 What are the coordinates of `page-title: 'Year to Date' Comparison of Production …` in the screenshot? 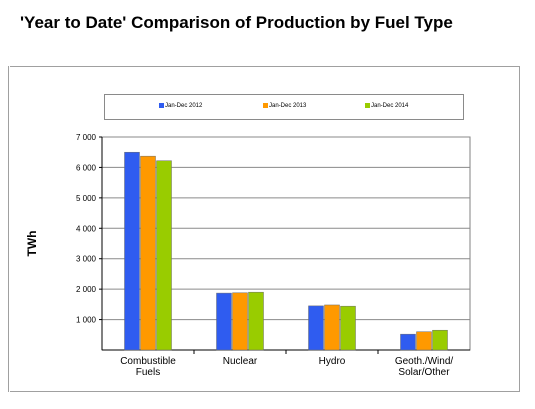 It's located at (236, 22).